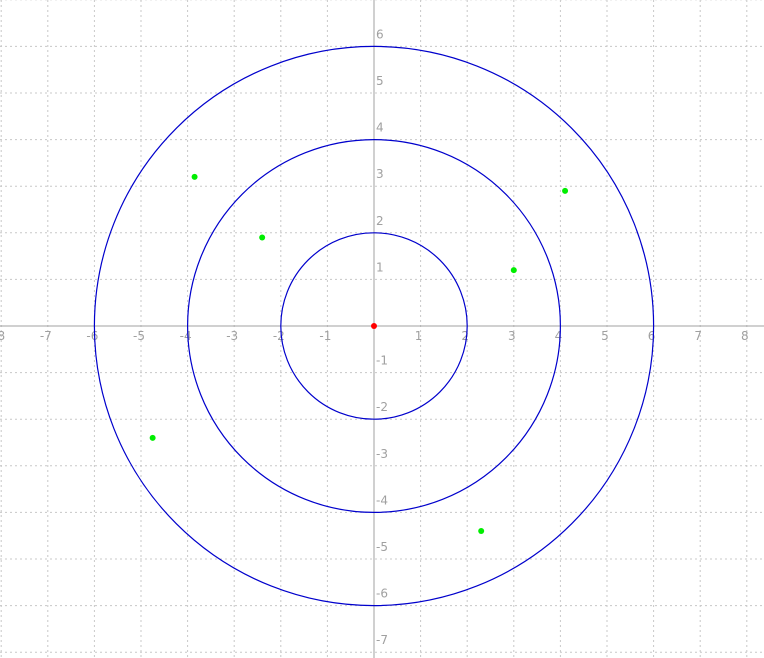 The height and width of the screenshot is (658, 764). What do you see at coordinates (652, 336) in the screenshot?
I see `x-tick-label: 6` at bounding box center [652, 336].